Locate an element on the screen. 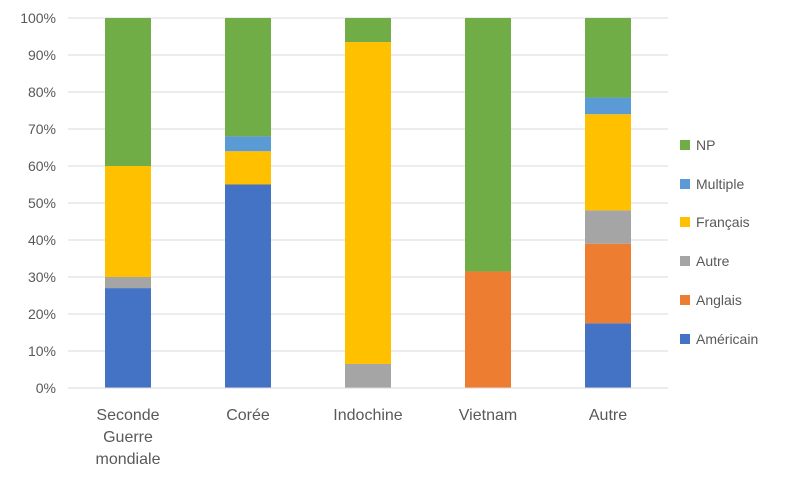 The image size is (806, 479). x-tick-label: Guerre is located at coordinates (128, 437).